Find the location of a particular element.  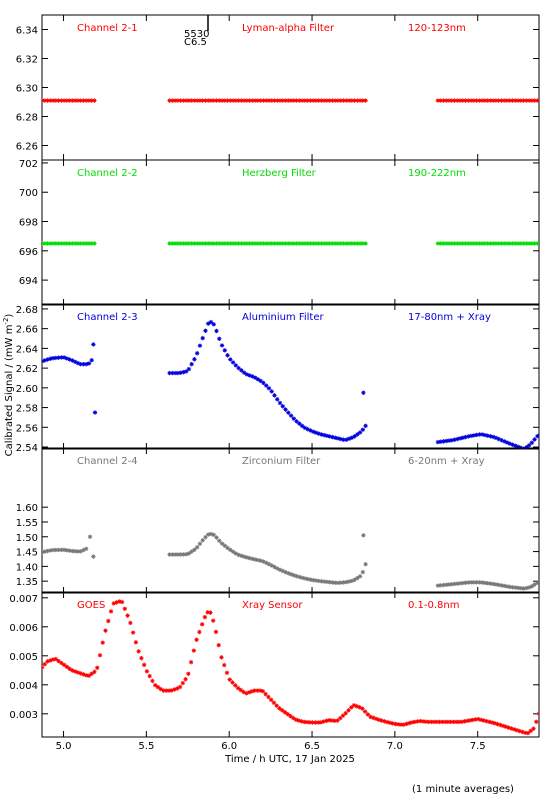

y-tick-label: 6.28 is located at coordinates (27, 118).